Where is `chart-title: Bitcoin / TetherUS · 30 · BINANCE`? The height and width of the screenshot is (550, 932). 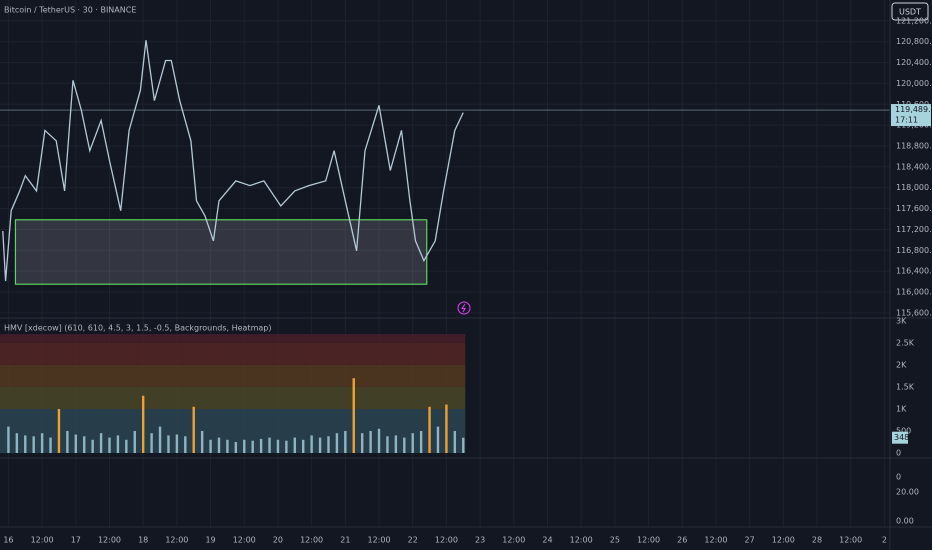
chart-title: Bitcoin / TetherUS · 30 · BINANCE is located at coordinates (70, 10).